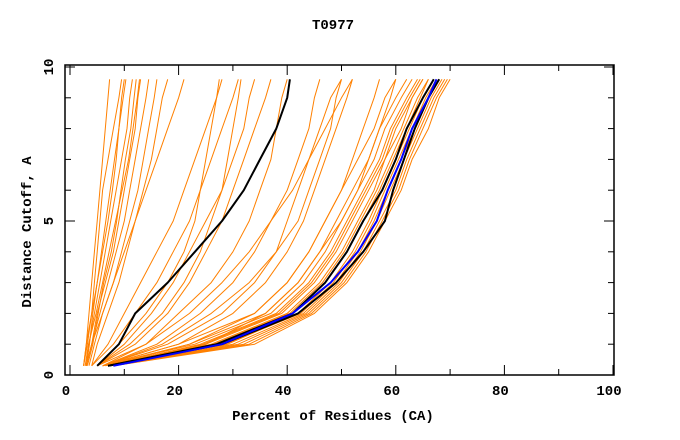 The image size is (680, 440). What do you see at coordinates (50, 67) in the screenshot?
I see `y-tick-label: 10` at bounding box center [50, 67].